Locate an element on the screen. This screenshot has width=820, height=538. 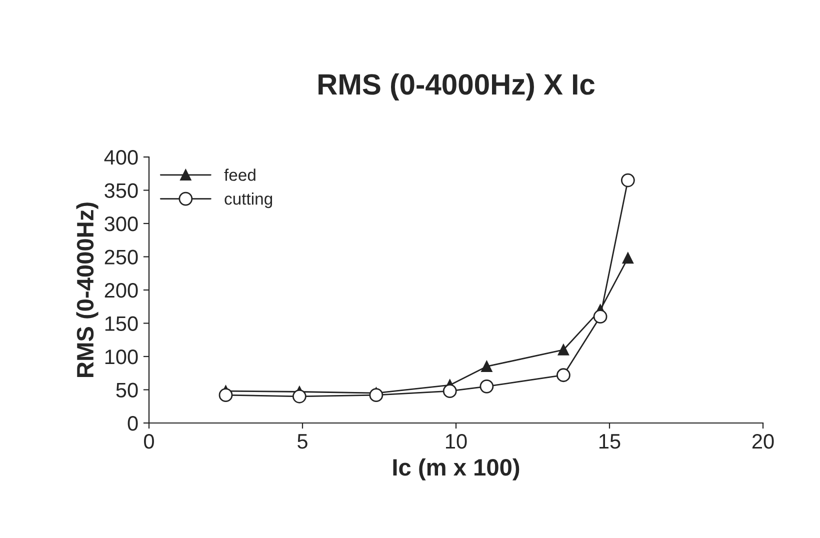
y-axis-title: RMS (0-4000Hz) is located at coordinates (87, 289).